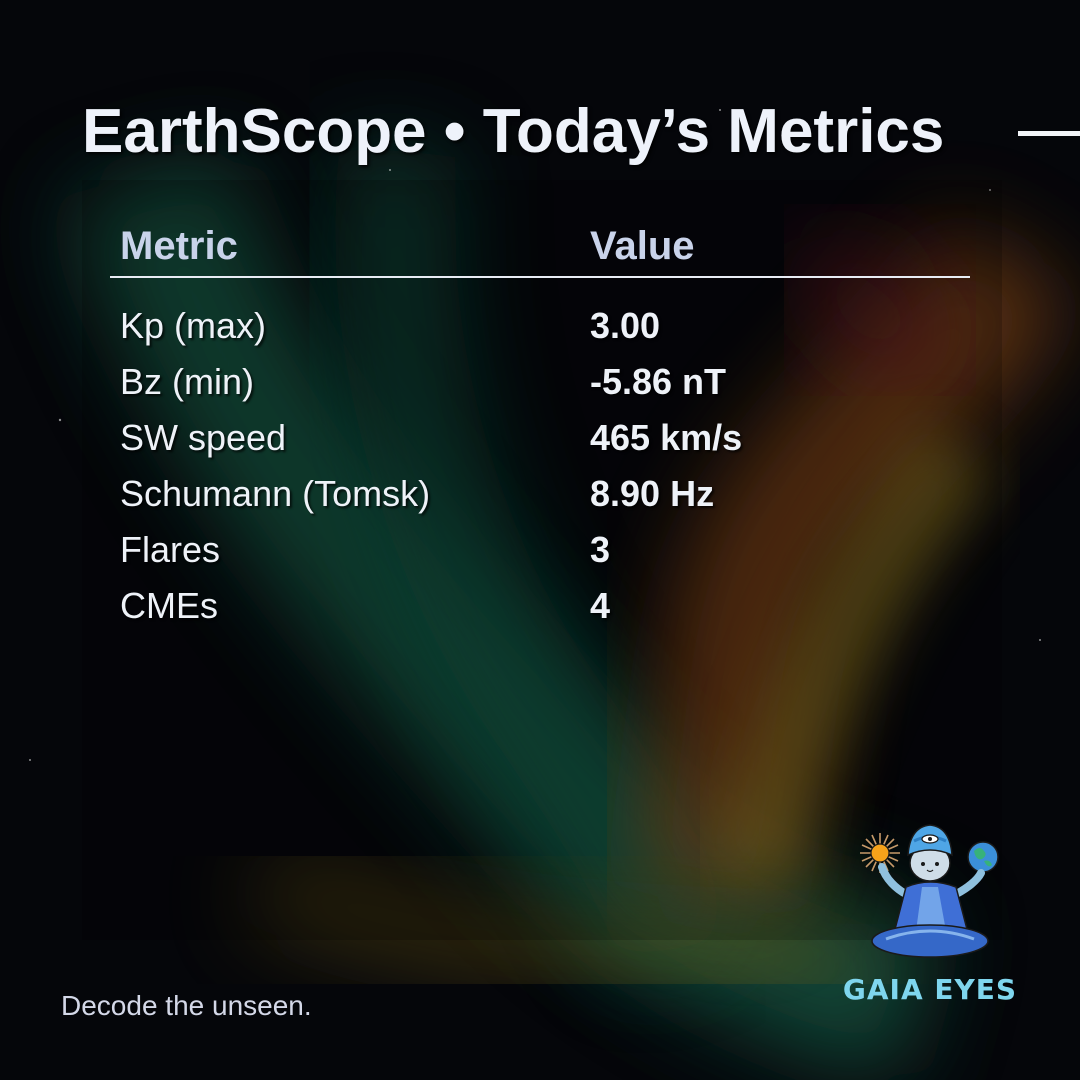 The height and width of the screenshot is (1080, 1080). What do you see at coordinates (625, 325) in the screenshot?
I see `metric-value: 3.00` at bounding box center [625, 325].